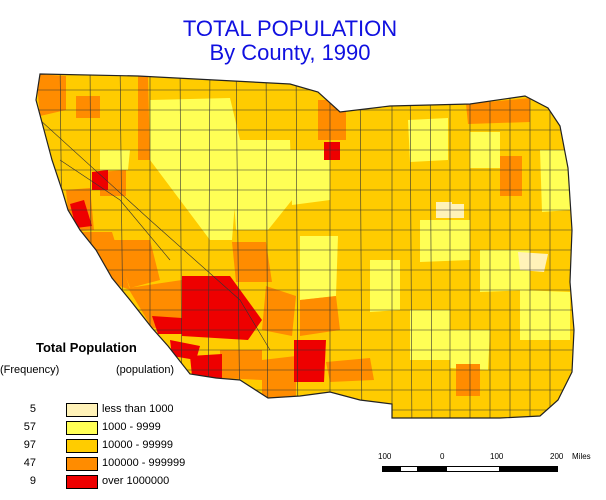 The image size is (606, 500). Describe the element at coordinates (29, 427) in the screenshot. I see `legend-count: 57` at that location.